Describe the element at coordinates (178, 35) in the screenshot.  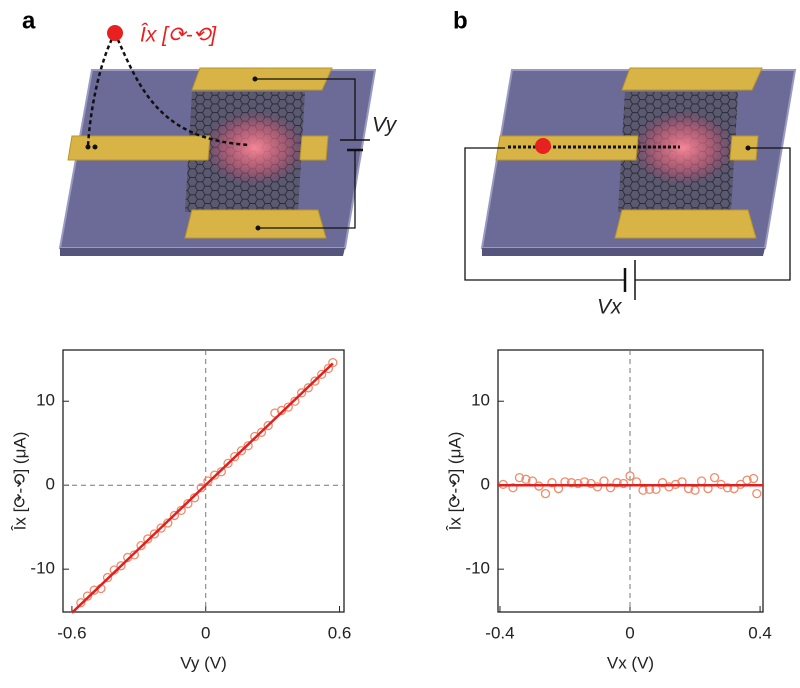
I see `annotation: Îx [⟳-⟲]` at that location.